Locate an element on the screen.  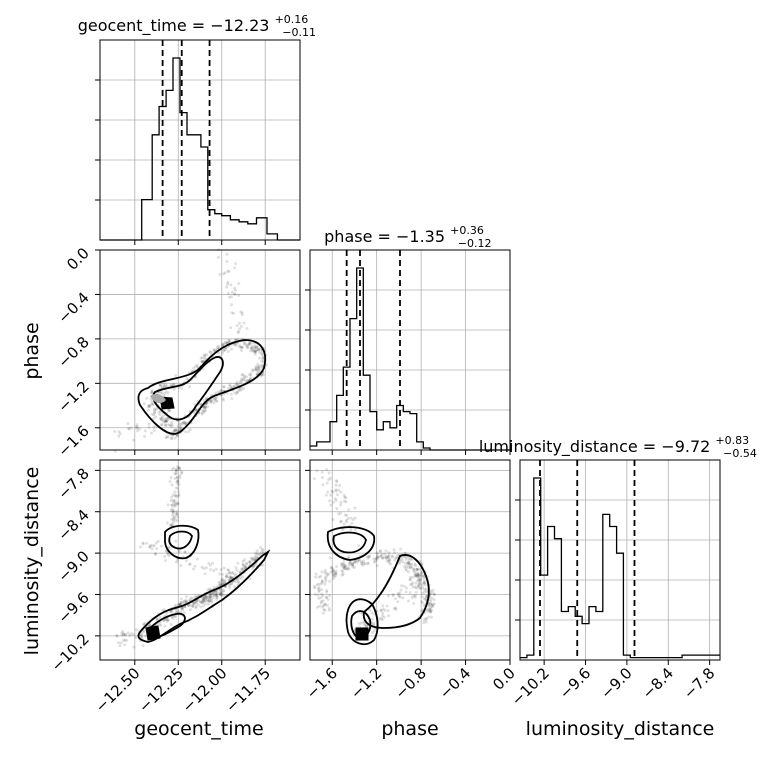
contour-outer-upper-lumdist-geocent-time is located at coordinates (182, 542).